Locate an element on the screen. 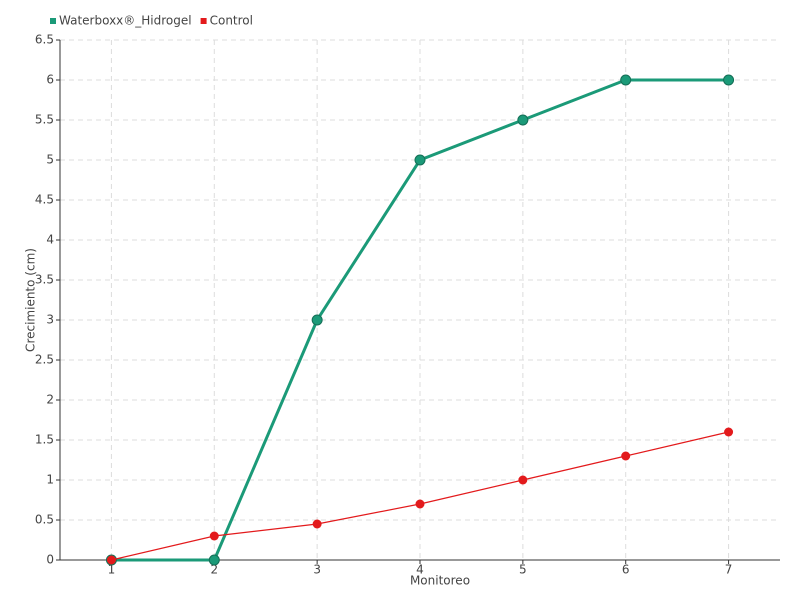 The width and height of the screenshot is (800, 600). y-tick-label: 1.5 is located at coordinates (44, 440).